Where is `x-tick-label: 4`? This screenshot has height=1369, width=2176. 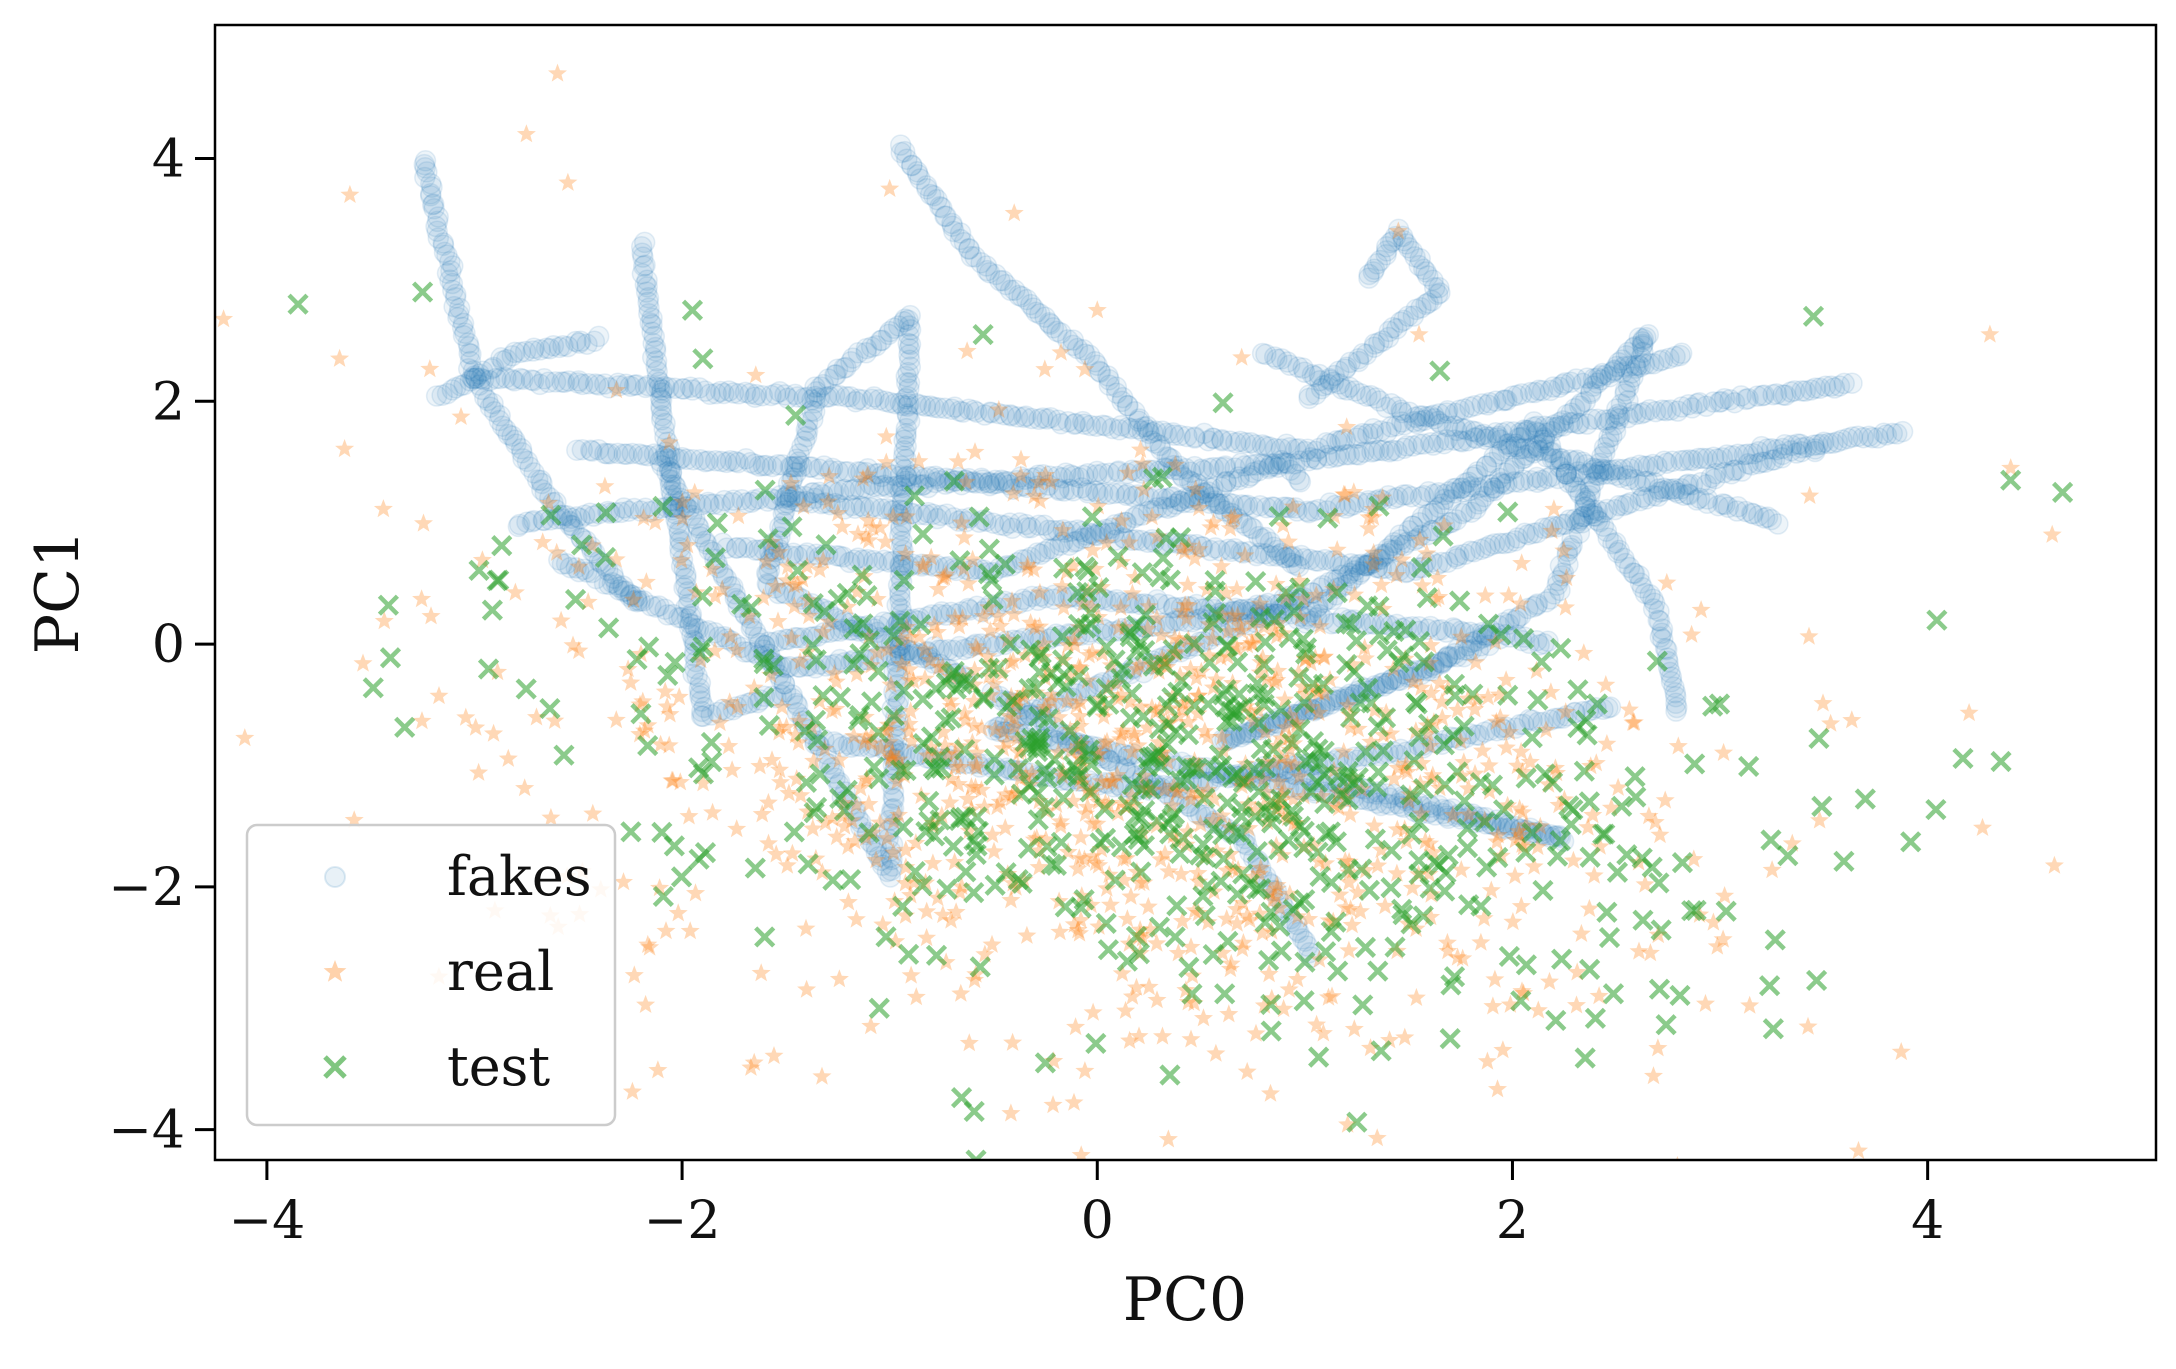
x-tick-label: 4 is located at coordinates (1927, 1221).